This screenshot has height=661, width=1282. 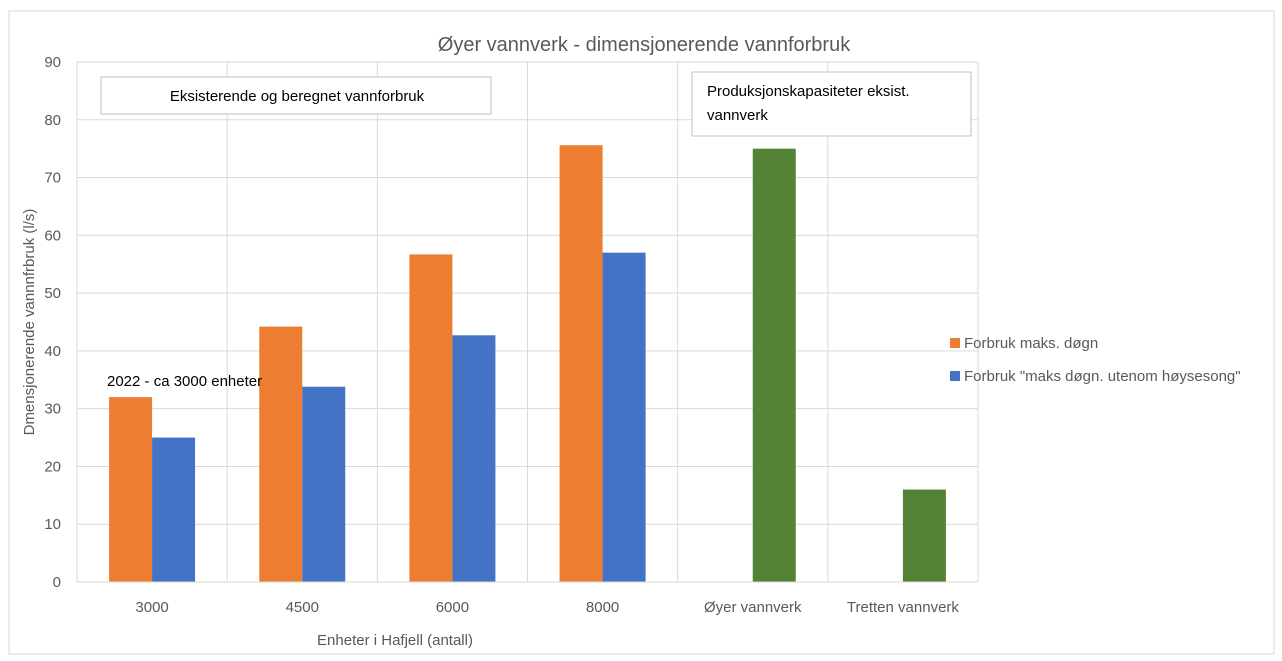 I want to click on annotation-box-capacity-line1: Produksjonskapasiteter eksist., so click(x=808, y=91).